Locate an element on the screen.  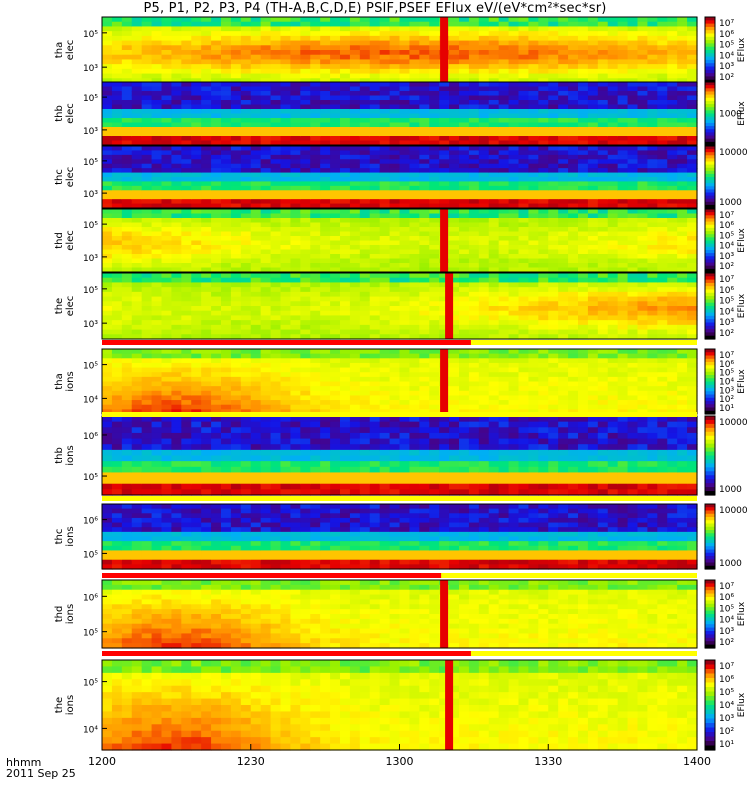
colorbar-tick-label: 10⁶ is located at coordinates (726, 226).